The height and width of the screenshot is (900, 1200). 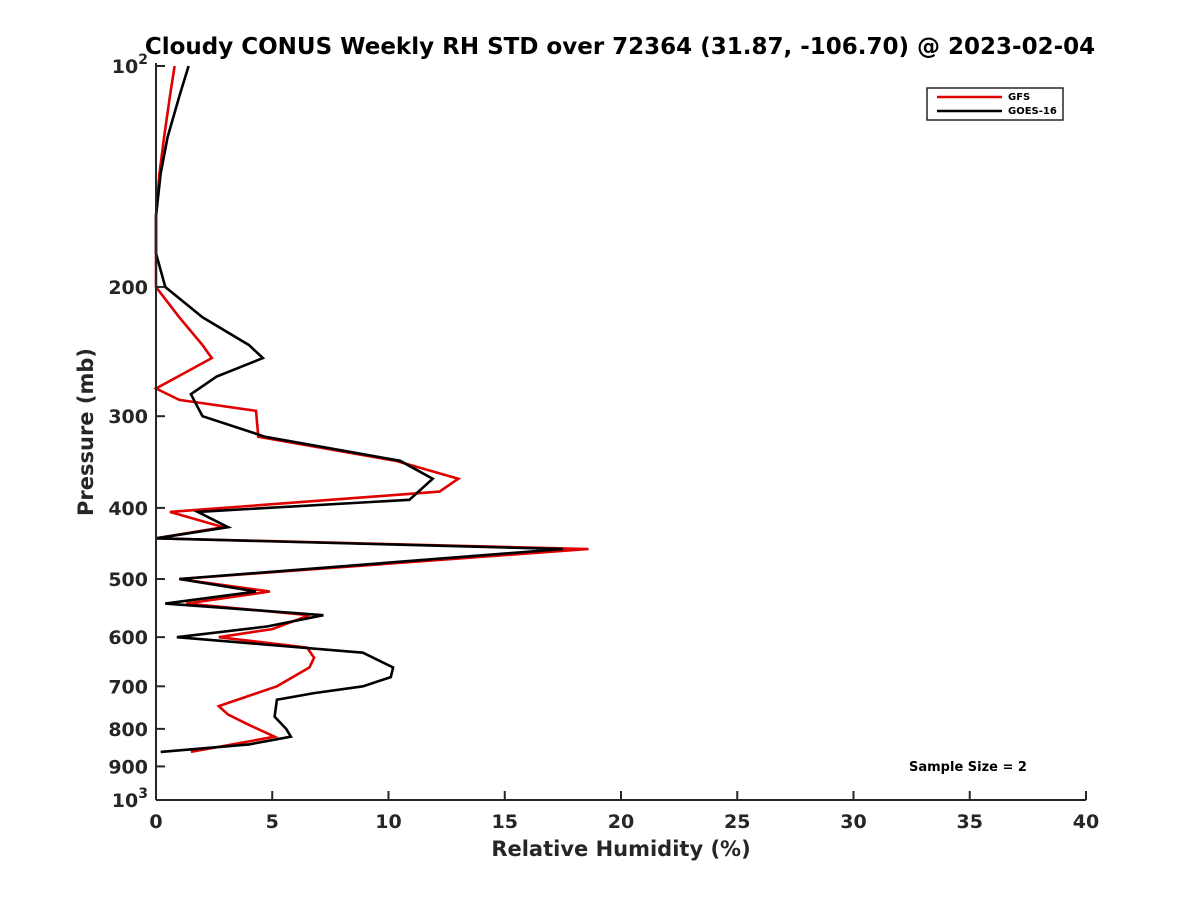 I want to click on x-tick-label: 25, so click(x=737, y=822).